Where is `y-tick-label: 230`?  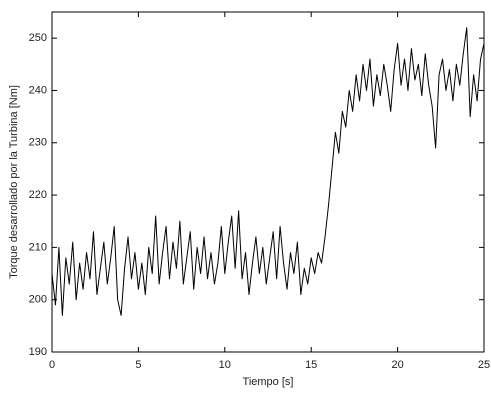 y-tick-label: 230 is located at coordinates (38, 143).